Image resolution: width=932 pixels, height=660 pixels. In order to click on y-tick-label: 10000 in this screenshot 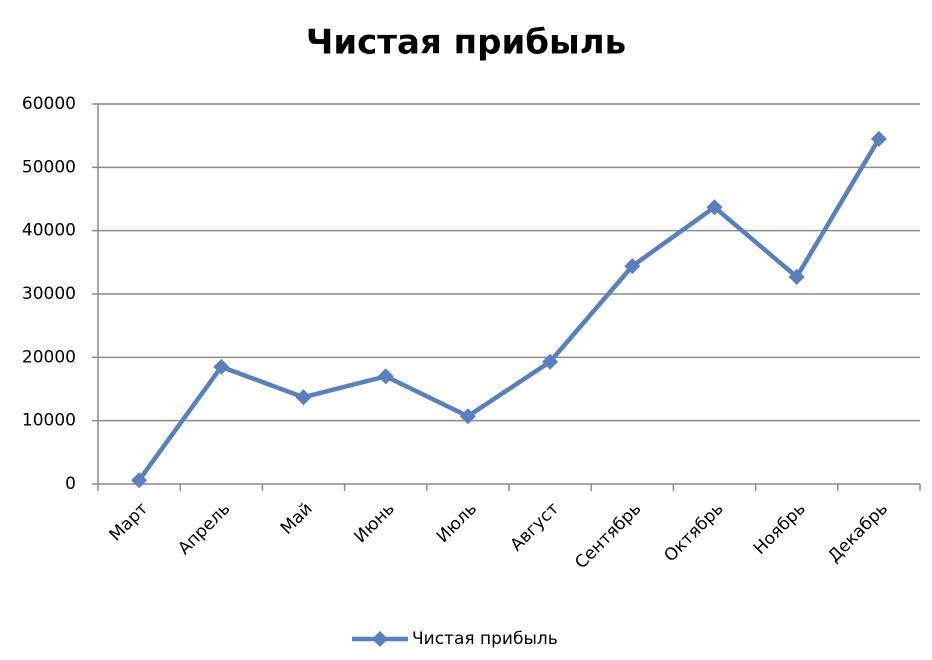, I will do `click(49, 421)`.